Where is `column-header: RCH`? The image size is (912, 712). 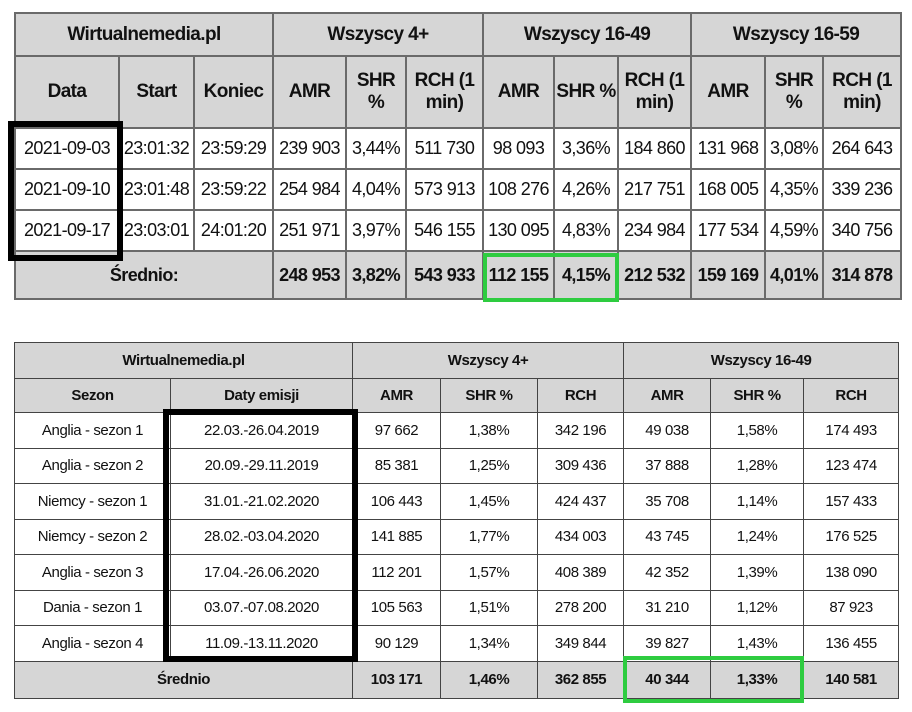 column-header: RCH is located at coordinates (851, 395).